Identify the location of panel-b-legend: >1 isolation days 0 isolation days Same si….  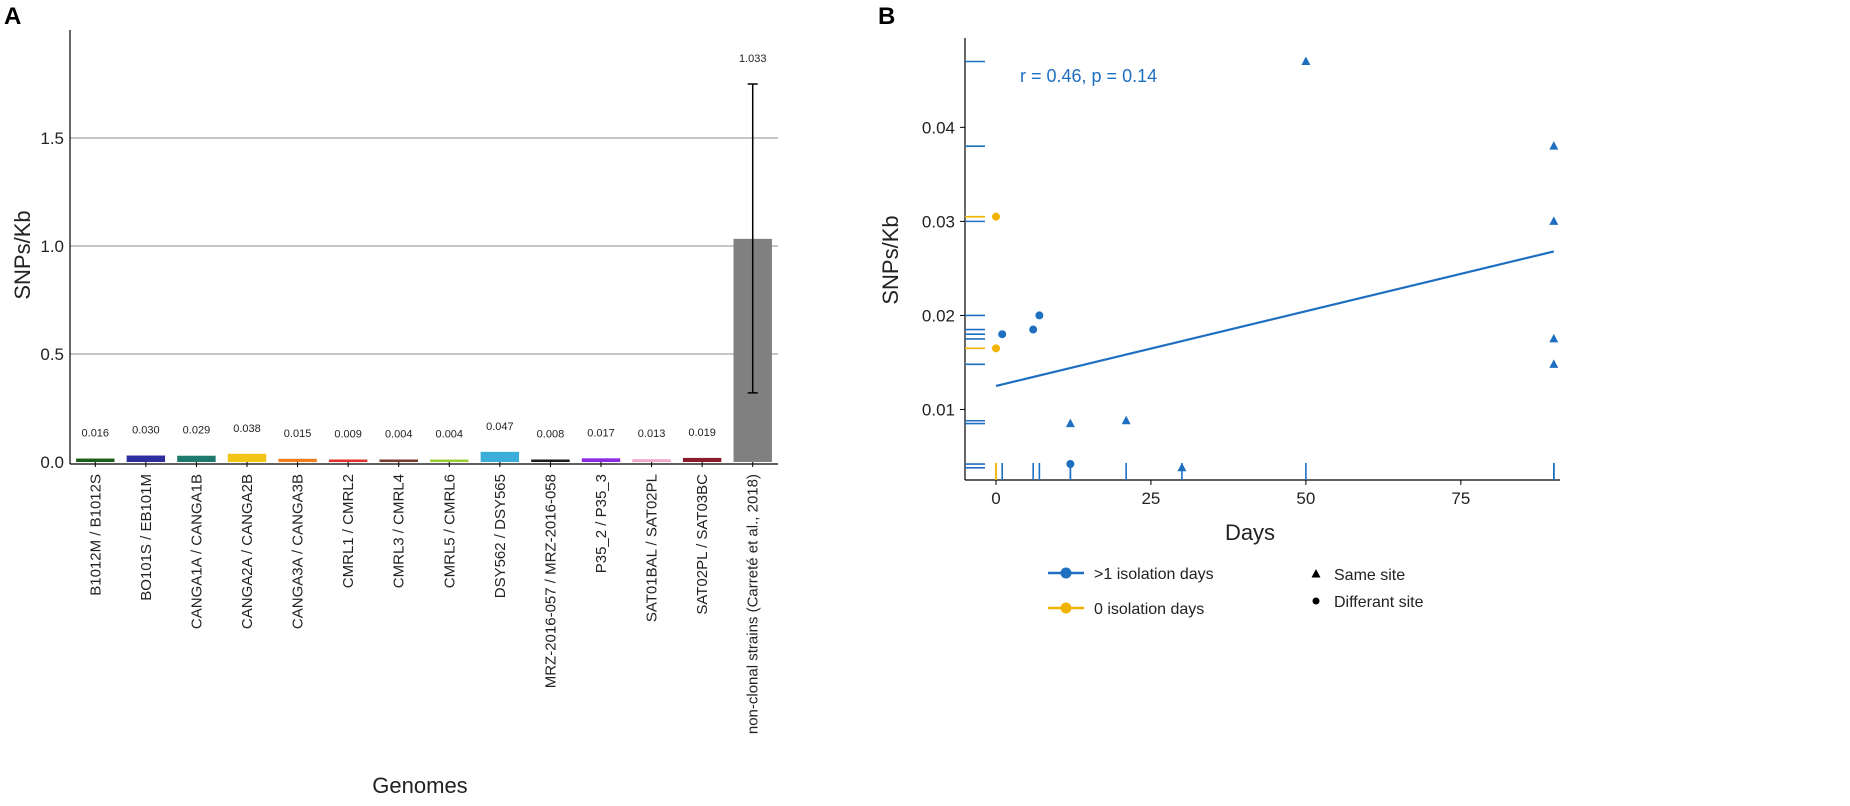
(1236, 592).